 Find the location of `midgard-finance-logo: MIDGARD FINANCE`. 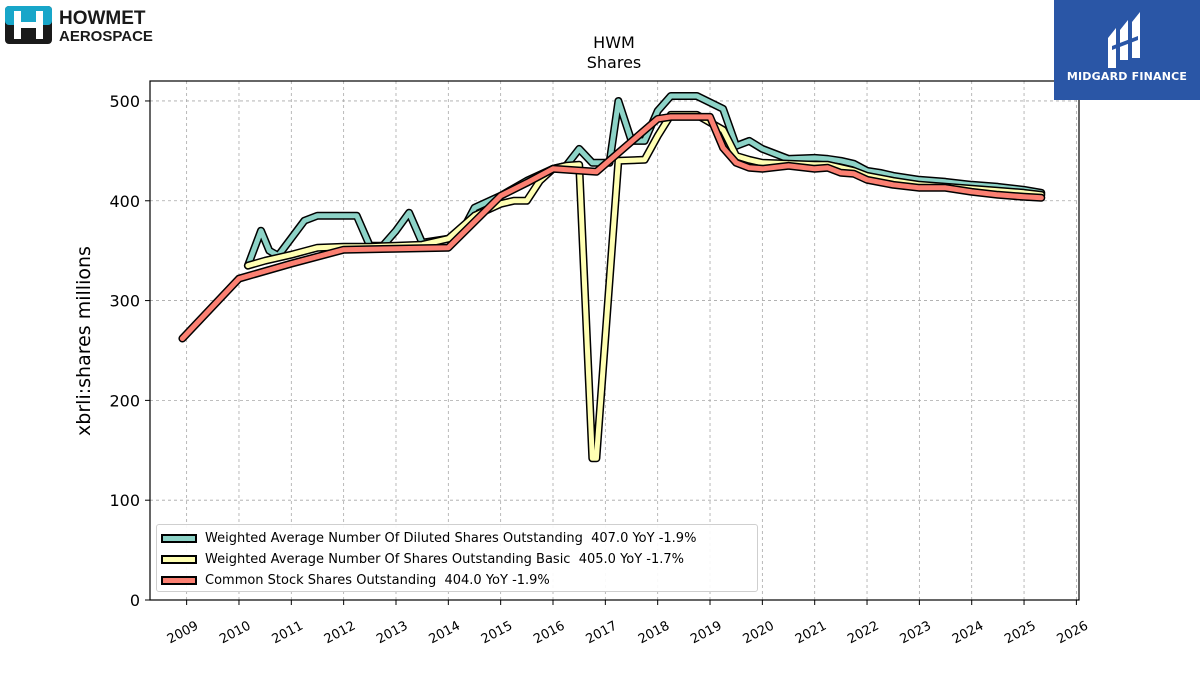

midgard-finance-logo: MIDGARD FINANCE is located at coordinates (1127, 50).